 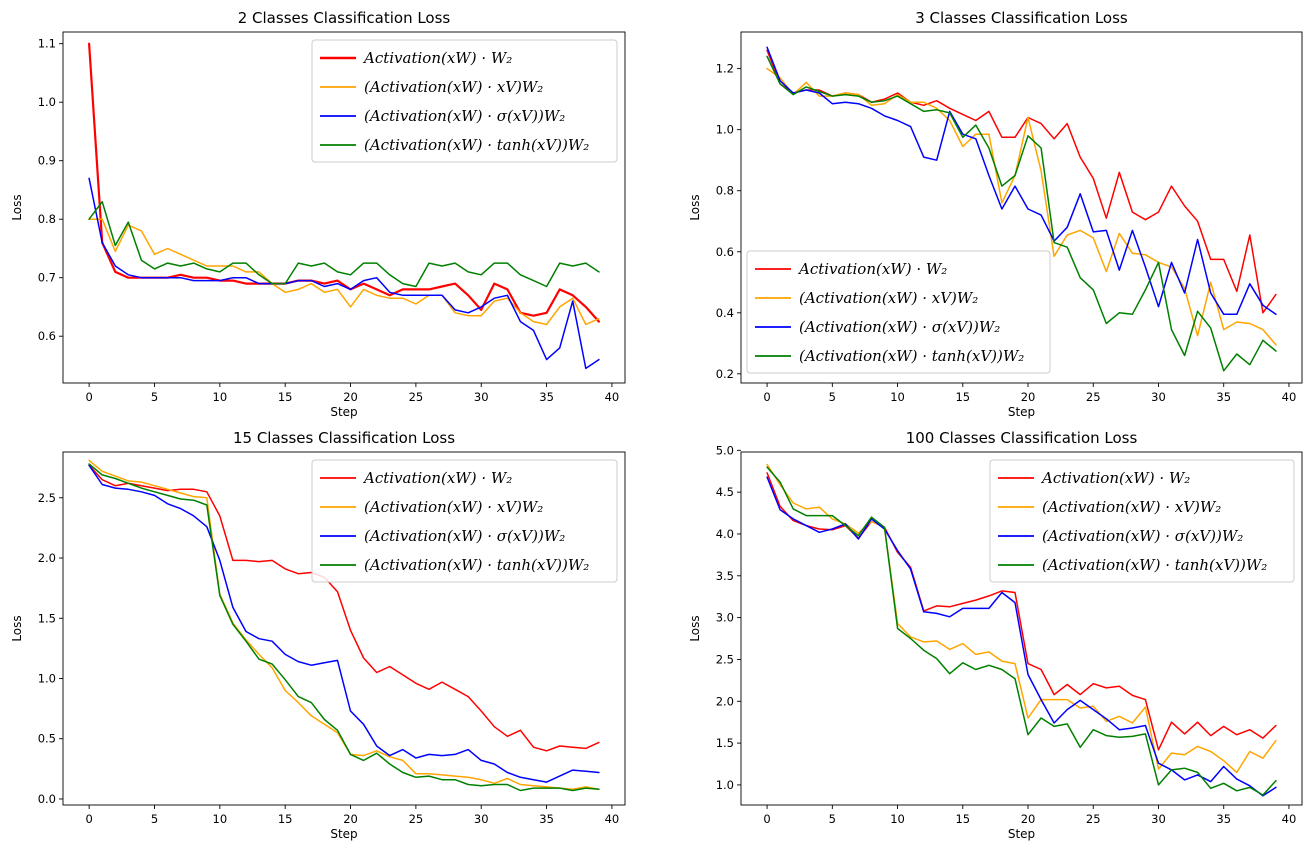 I want to click on y-tick-label: 4.0, so click(x=725, y=534).